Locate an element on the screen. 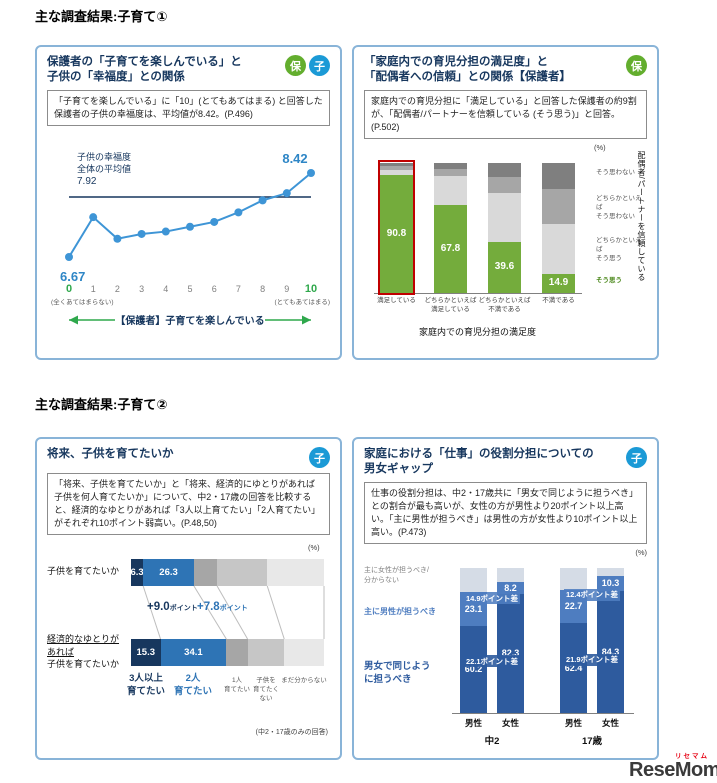 Image resolution: width=717 pixels, height=783 pixels. legend-line: そう思わない is located at coordinates (615, 173).